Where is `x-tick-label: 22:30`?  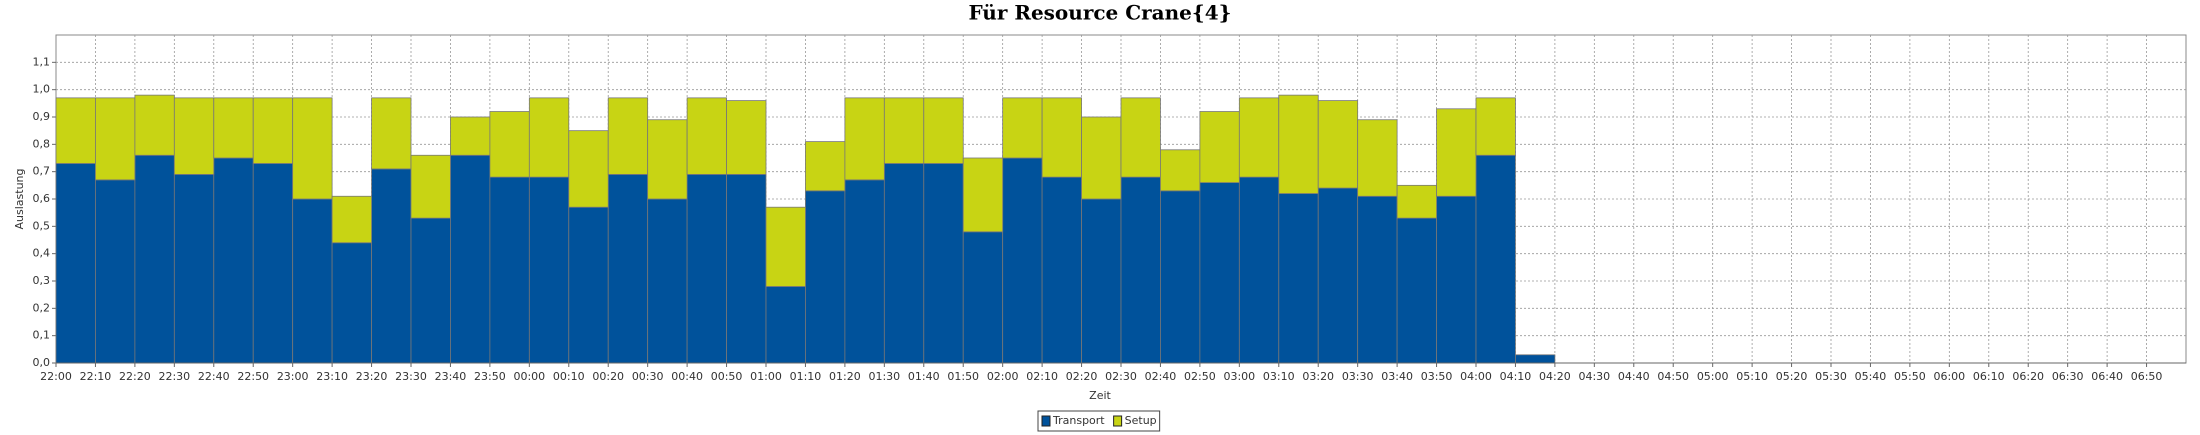 x-tick-label: 22:30 is located at coordinates (174, 376).